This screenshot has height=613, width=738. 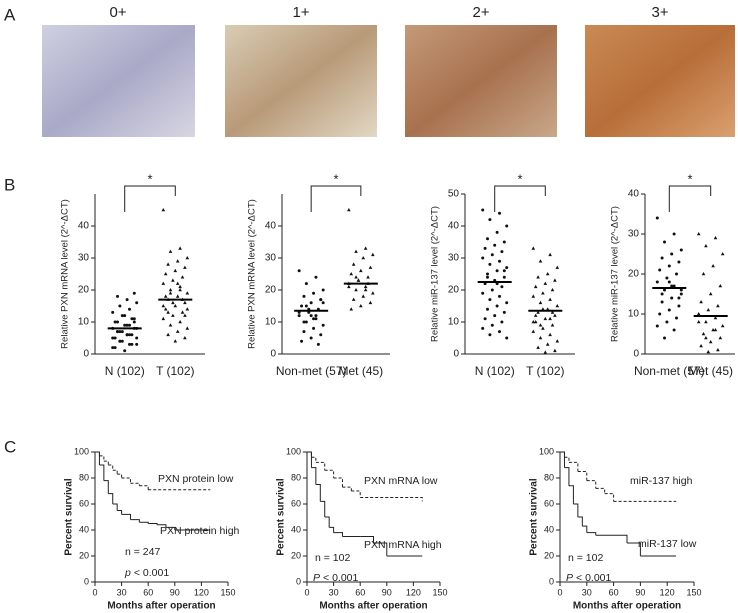 What do you see at coordinates (151, 573) in the screenshot?
I see `p-value: < 0.001` at bounding box center [151, 573].